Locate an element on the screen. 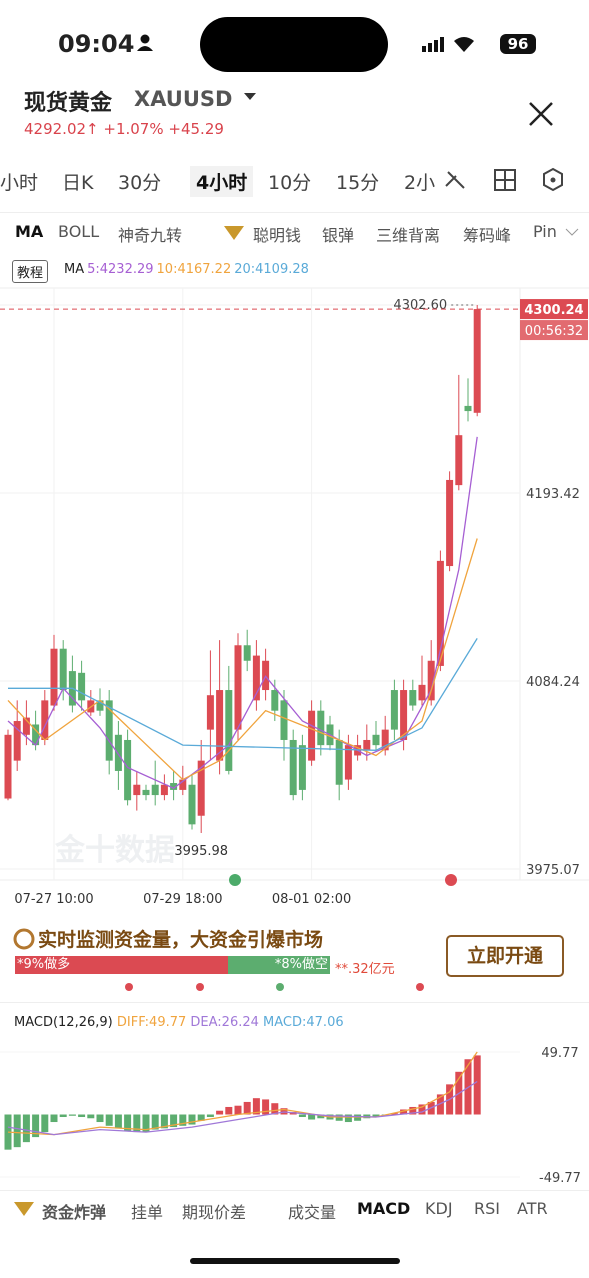 The image size is (589, 1278). macd-title: MACD(12,26,9) is located at coordinates (63, 1022).